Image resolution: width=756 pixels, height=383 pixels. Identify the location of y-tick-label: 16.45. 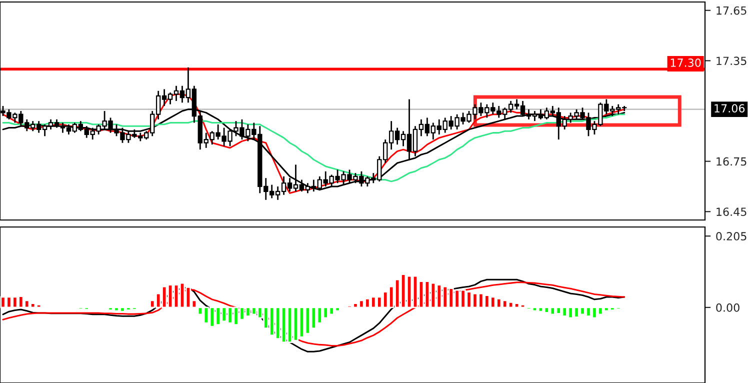
(731, 212).